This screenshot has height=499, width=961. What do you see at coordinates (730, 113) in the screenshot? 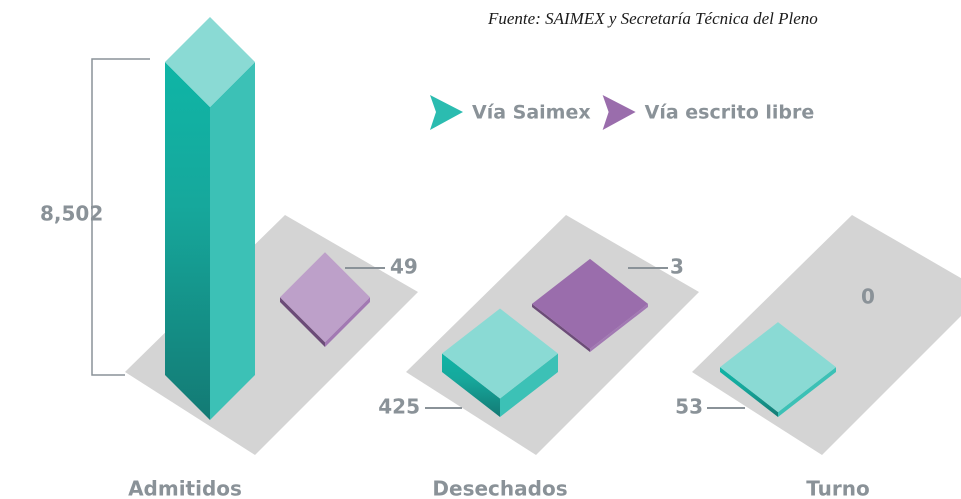
I see `legend-label: Vía escrito libre` at bounding box center [730, 113].